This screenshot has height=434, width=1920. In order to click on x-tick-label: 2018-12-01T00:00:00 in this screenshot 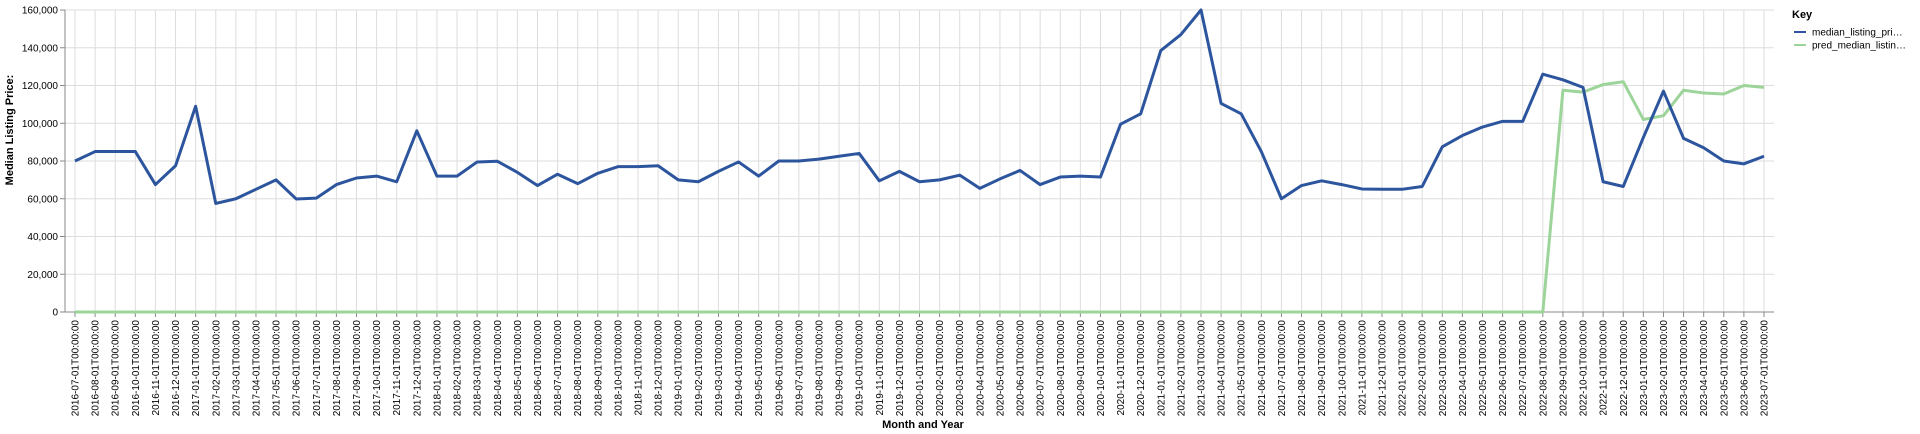, I will do `click(659, 368)`.